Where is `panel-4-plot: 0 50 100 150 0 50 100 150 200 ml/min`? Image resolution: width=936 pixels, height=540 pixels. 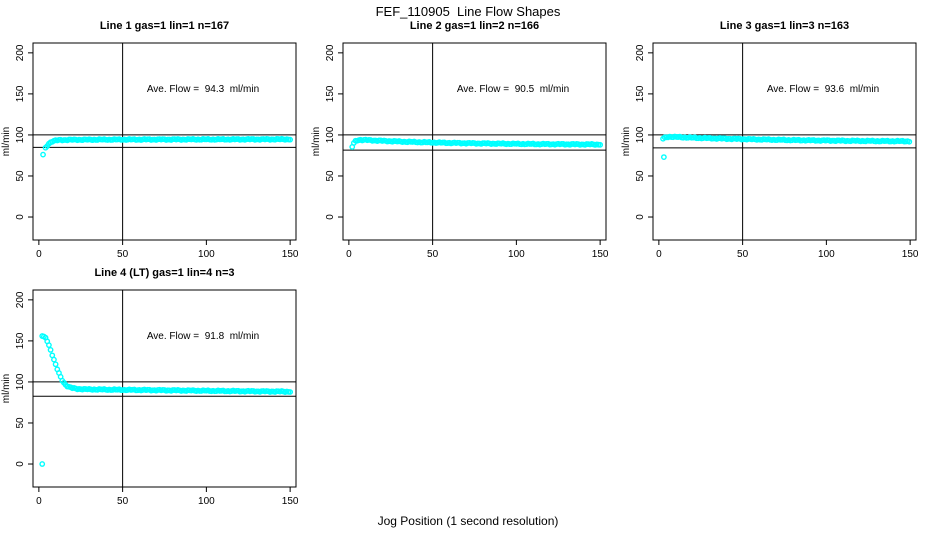
panel-4-plot: 0 50 100 150 0 50 100 150 200 ml/min is located at coordinates (150, 398).